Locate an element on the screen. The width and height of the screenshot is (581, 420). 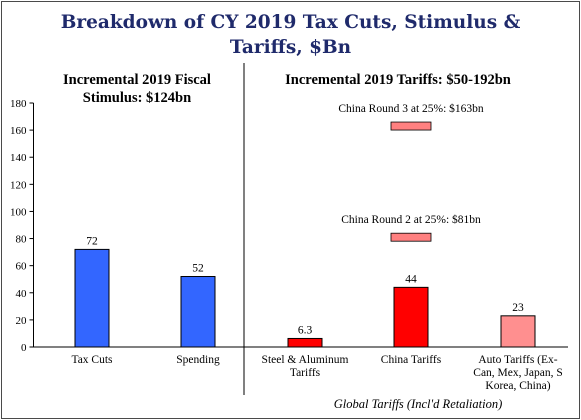
category-label: Korea, China) is located at coordinates (517, 386).